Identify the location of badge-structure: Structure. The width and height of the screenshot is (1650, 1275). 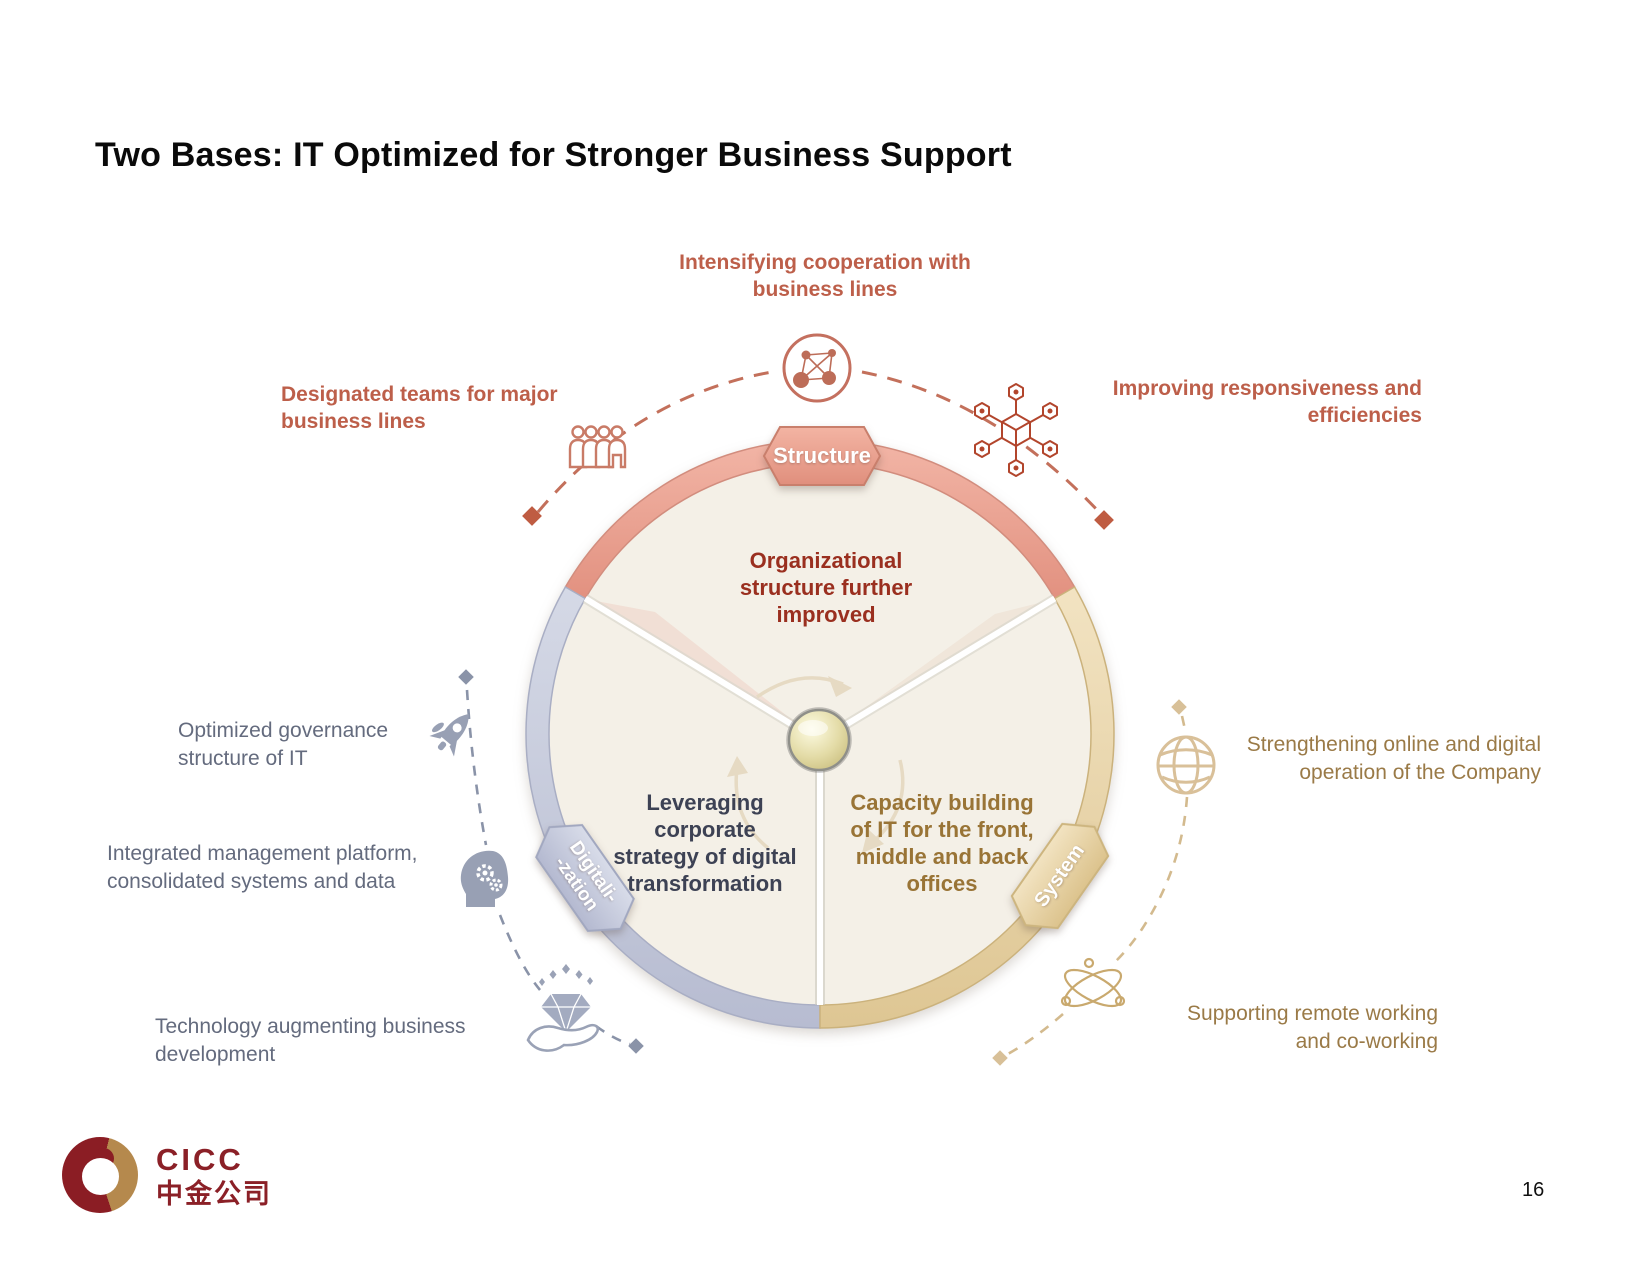
(822, 455).